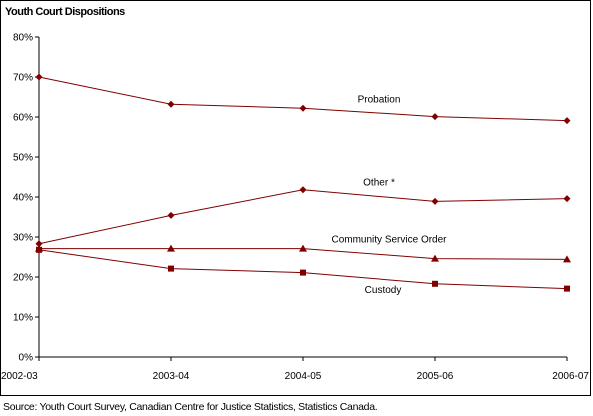  Describe the element at coordinates (26, 358) in the screenshot. I see `y-tick-label: 0%` at that location.